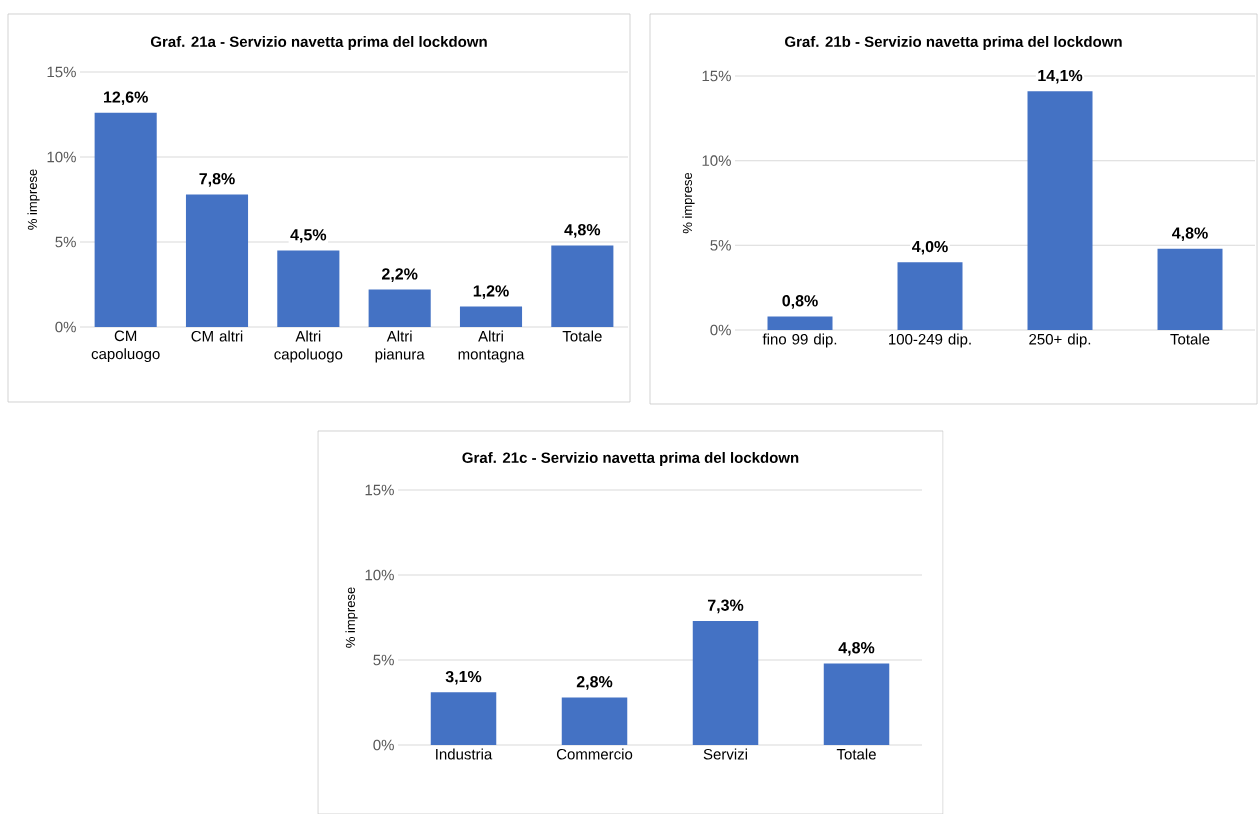  I want to click on x-tick-label: fino 99 dip., so click(799, 340).